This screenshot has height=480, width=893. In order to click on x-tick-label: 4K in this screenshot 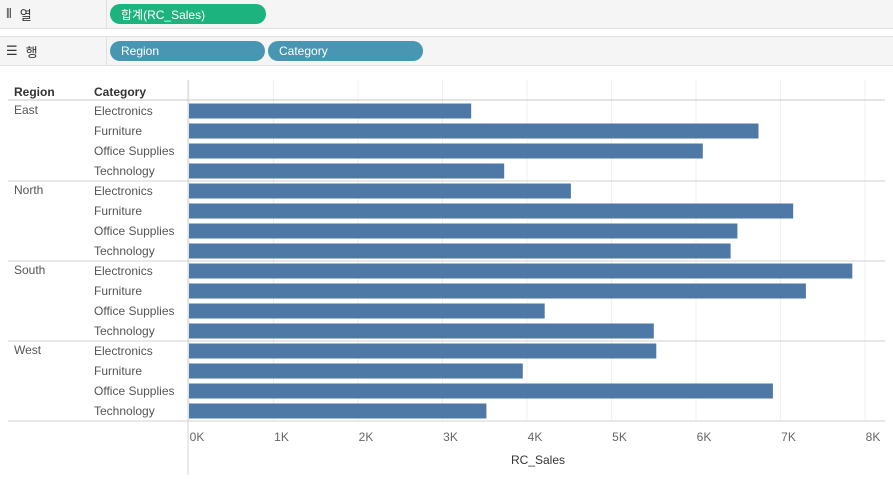, I will do `click(535, 437)`.